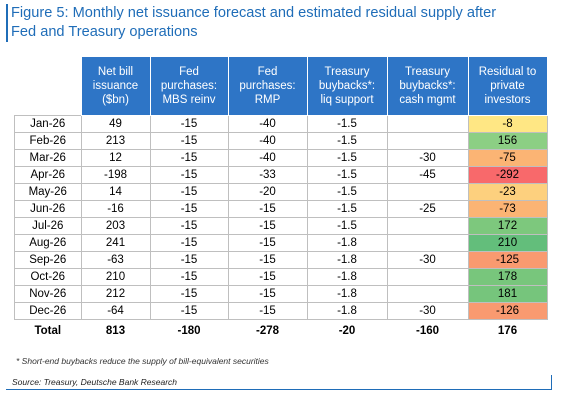 This screenshot has height=400, width=567. Describe the element at coordinates (115, 294) in the screenshot. I see `value-cell: 212` at that location.